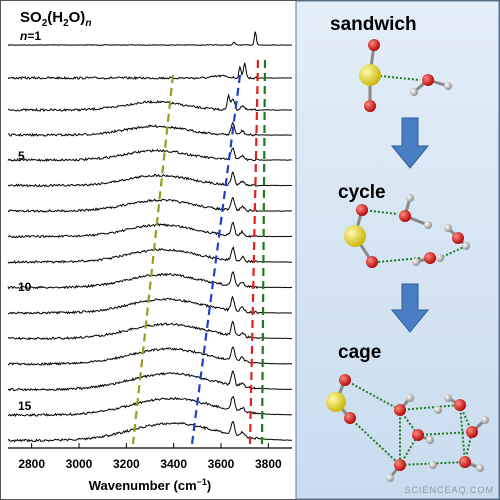 This screenshot has width=500, height=500. Describe the element at coordinates (30, 36) in the screenshot. I see `first-label: n=1` at that location.